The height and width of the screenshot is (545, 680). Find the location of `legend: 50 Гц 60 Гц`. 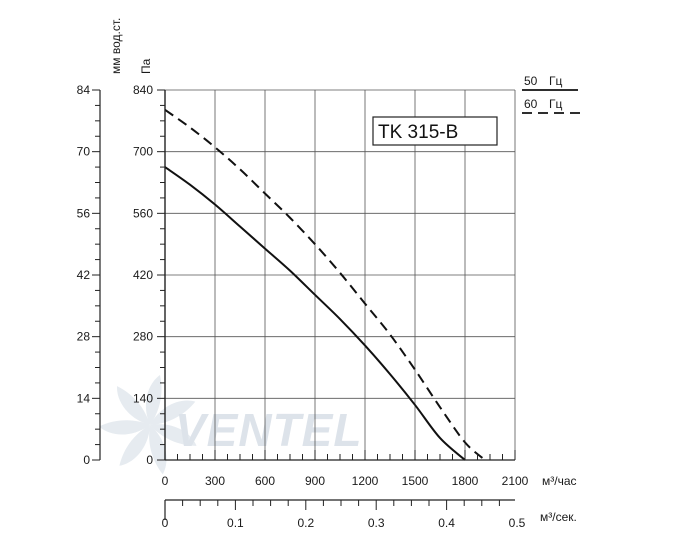

legend: 50 Гц 60 Гц is located at coordinates (551, 94).